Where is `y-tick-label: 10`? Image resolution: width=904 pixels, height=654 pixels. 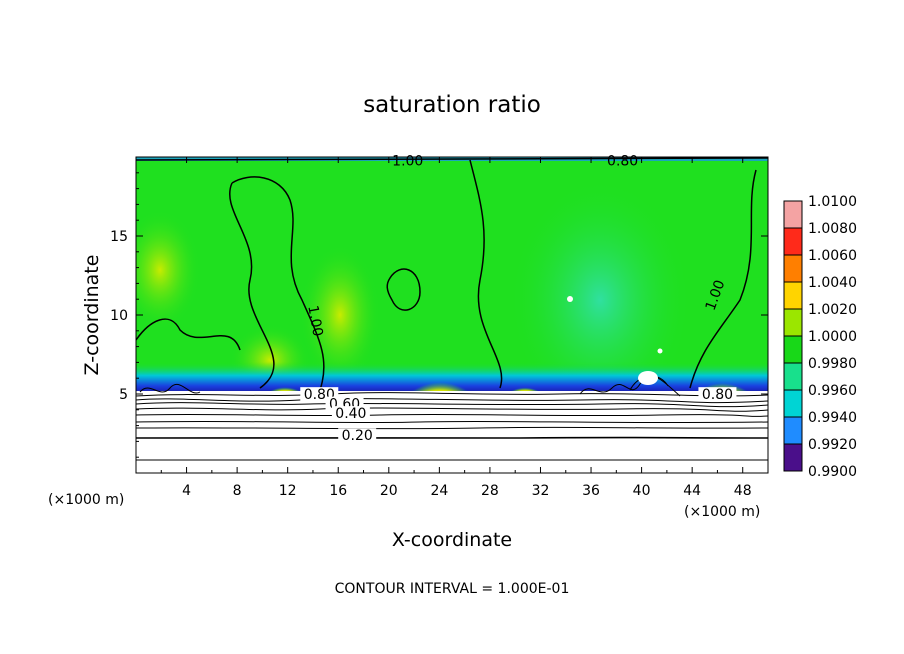 y-tick-label: 10 is located at coordinates (119, 316).